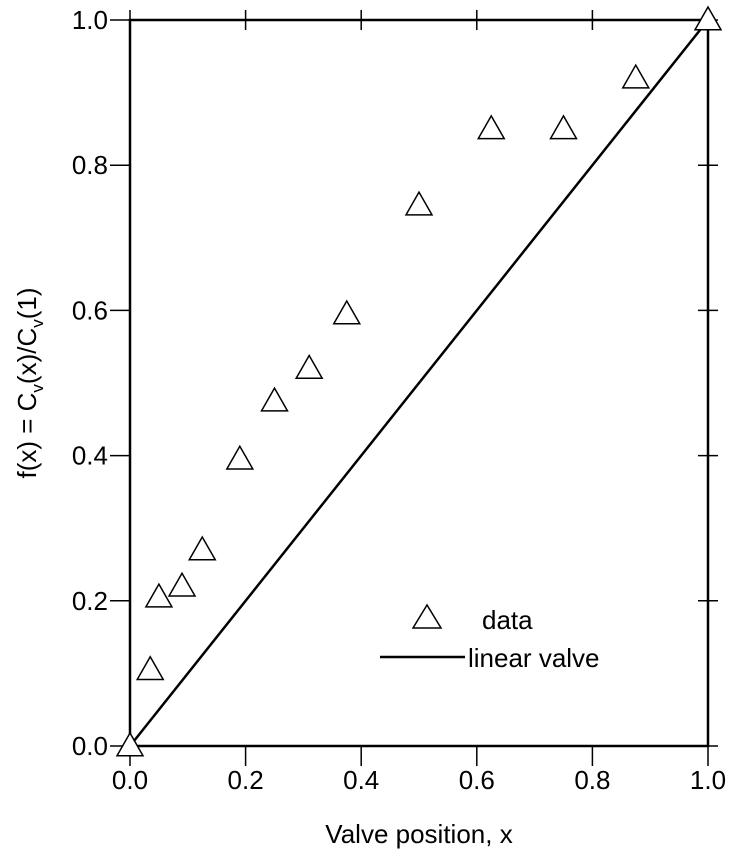  What do you see at coordinates (37, 388) in the screenshot?
I see `y-axis-title-sub-1: v` at bounding box center [37, 388].